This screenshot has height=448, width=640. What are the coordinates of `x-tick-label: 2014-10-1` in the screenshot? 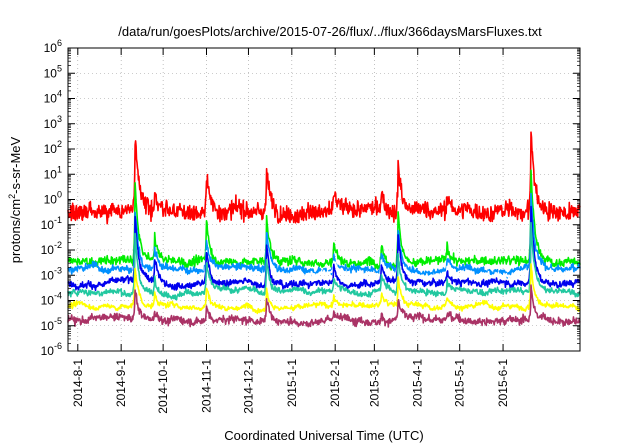 It's located at (163, 386).